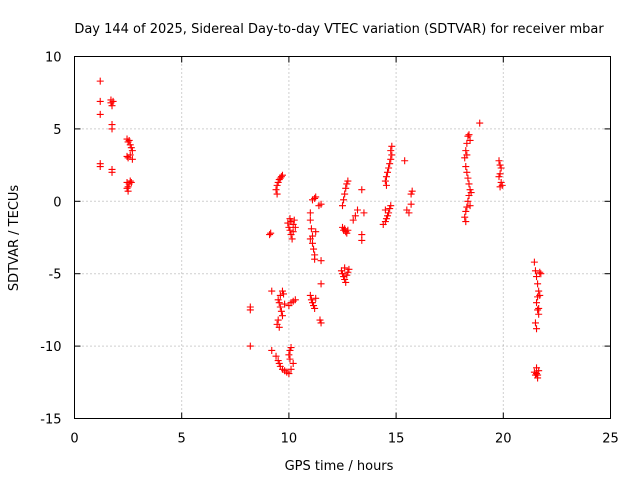 This screenshot has height=480, width=640. What do you see at coordinates (14, 238) in the screenshot?
I see `y-axis-label: SDTVAR / TECUs` at bounding box center [14, 238].